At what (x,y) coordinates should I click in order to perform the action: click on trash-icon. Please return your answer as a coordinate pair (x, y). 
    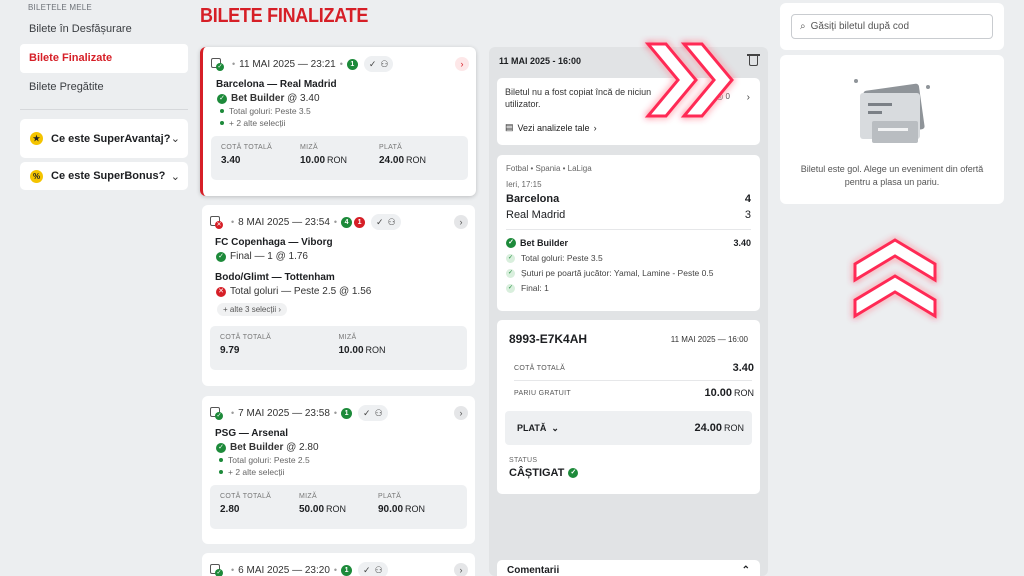
    Looking at the image, I should click on (753, 60).